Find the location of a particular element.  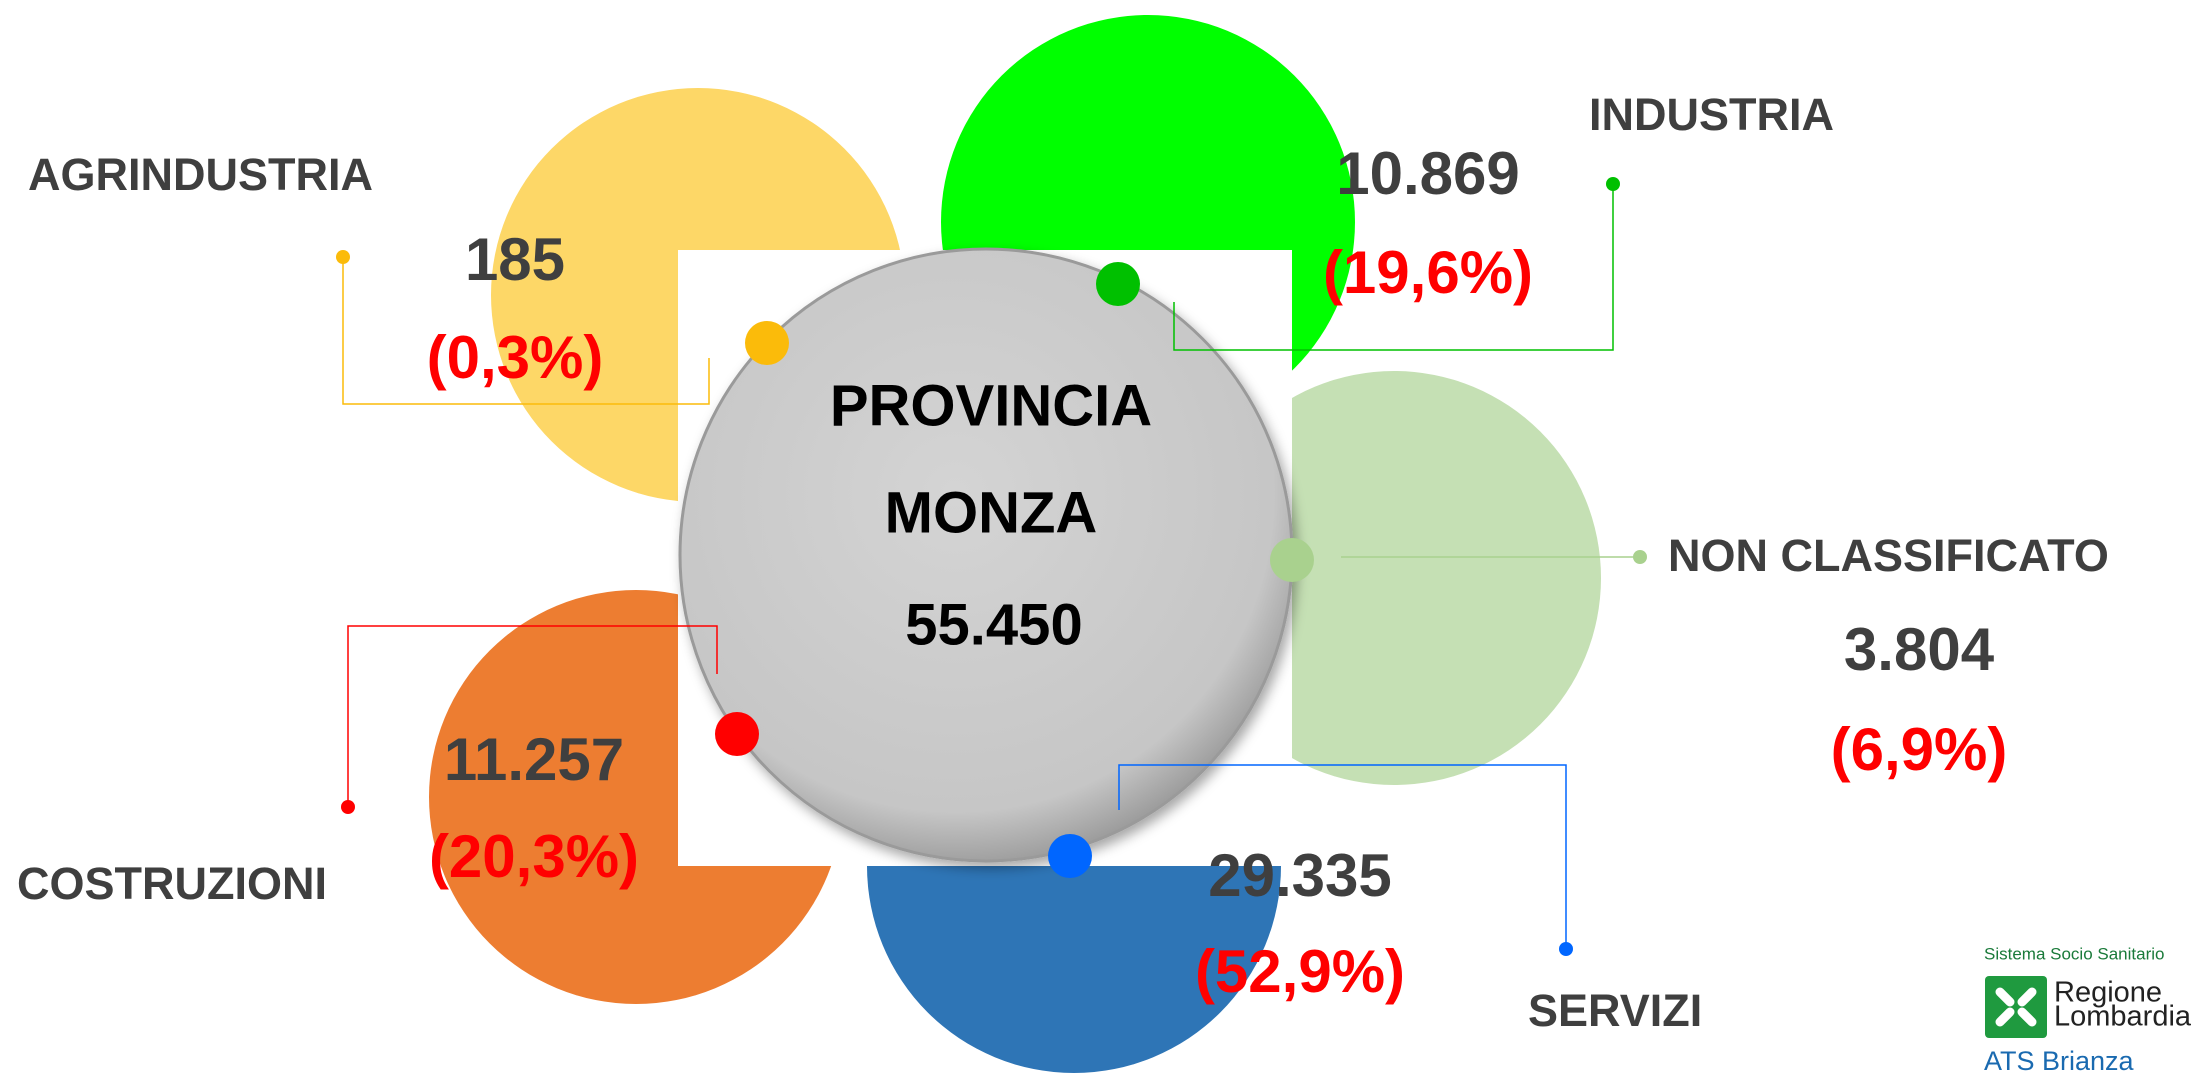

sector-count: 10.869 is located at coordinates (1428, 173).